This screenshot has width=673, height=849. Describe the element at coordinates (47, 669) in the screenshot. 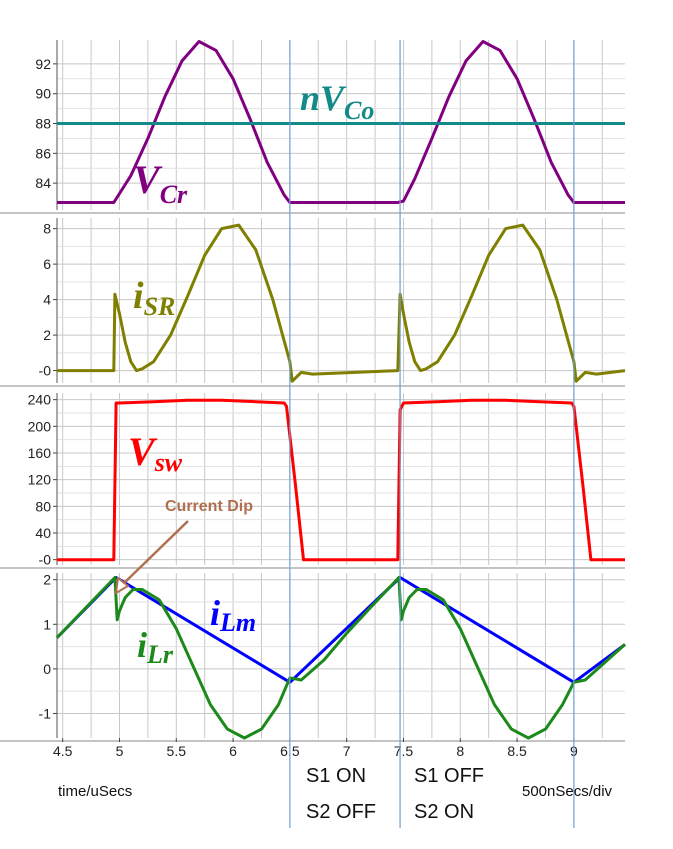

I see `y-tick-label: 0` at that location.